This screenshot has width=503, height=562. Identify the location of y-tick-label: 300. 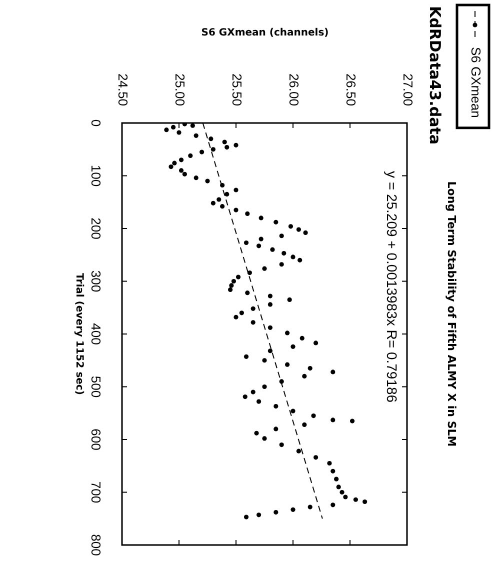
(96, 281).